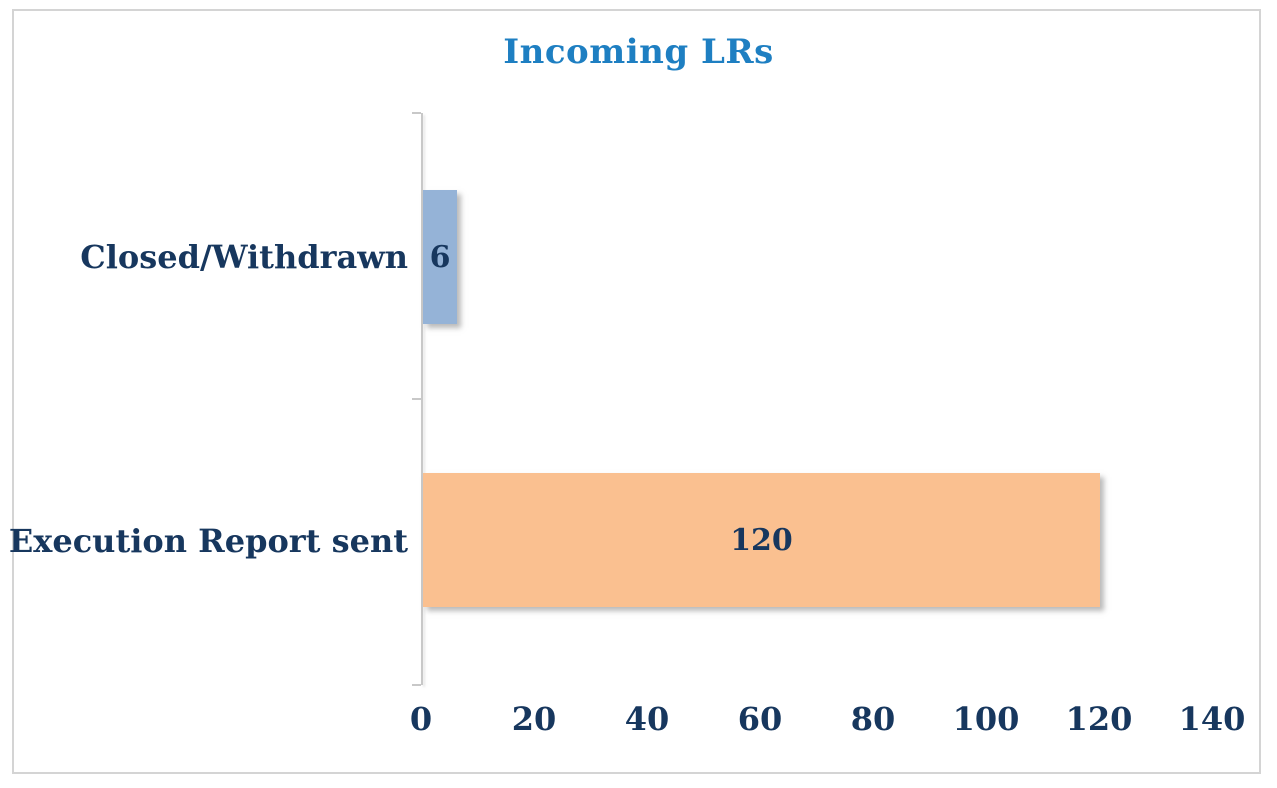 The image size is (1277, 788). I want to click on x-tick-label: 80, so click(873, 719).